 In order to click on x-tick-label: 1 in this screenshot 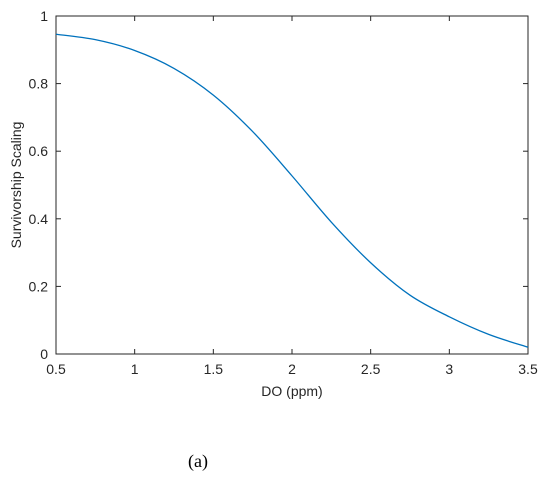, I will do `click(135, 369)`.